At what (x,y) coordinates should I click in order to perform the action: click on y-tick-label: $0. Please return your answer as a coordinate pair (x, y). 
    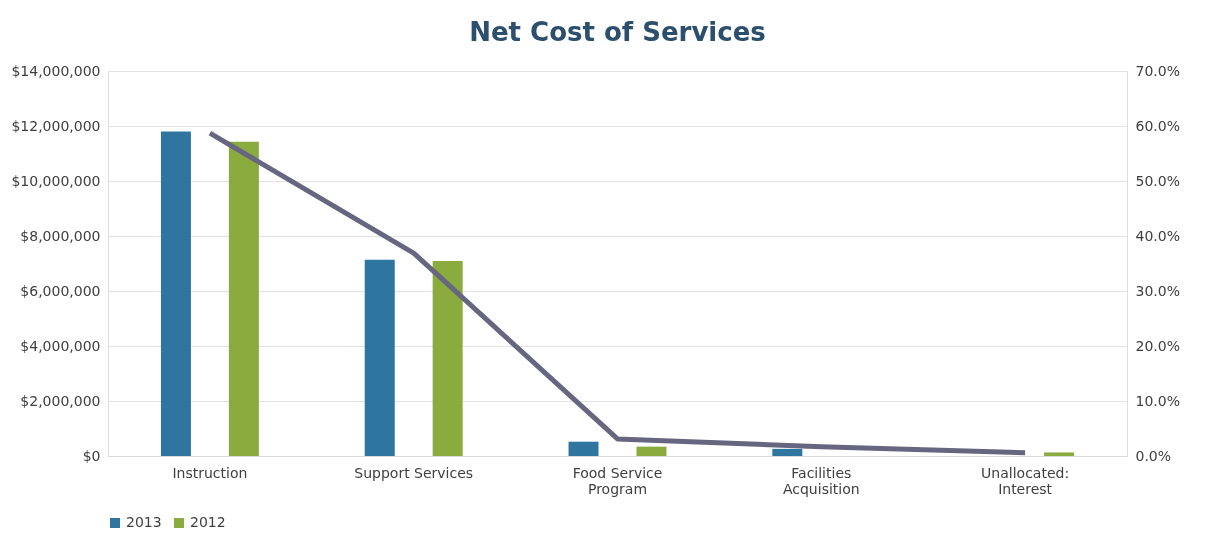
    Looking at the image, I should click on (91, 455).